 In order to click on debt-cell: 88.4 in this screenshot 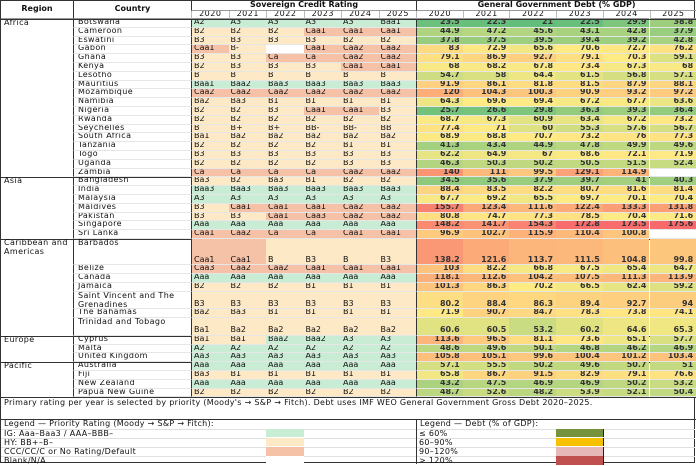, I will do `click(439, 190)`.